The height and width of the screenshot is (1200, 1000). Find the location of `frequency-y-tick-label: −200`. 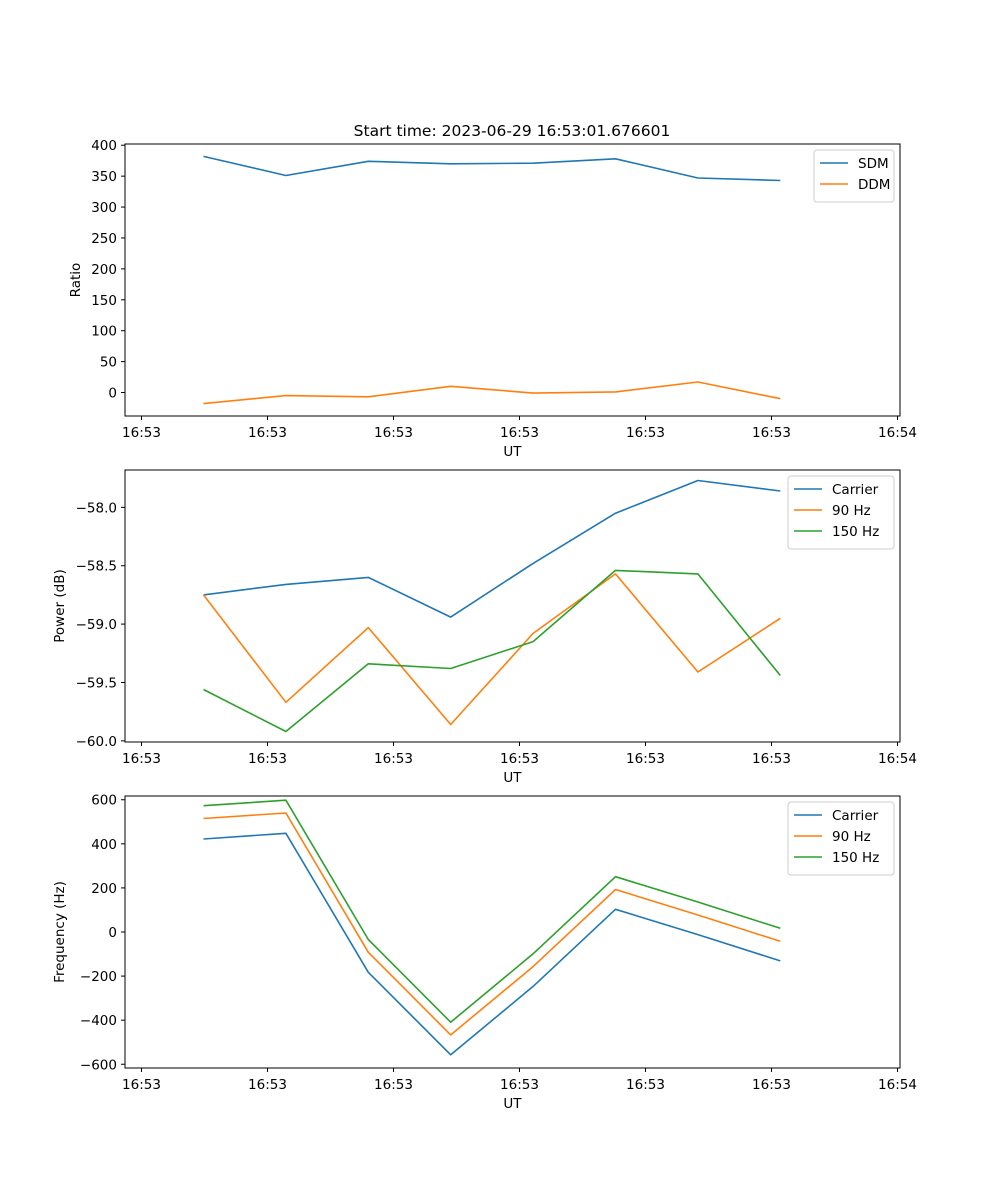

frequency-y-tick-label: −200 is located at coordinates (98, 977).